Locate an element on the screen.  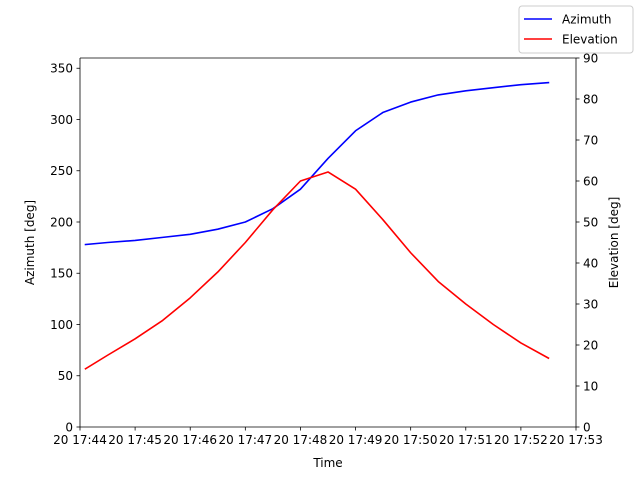
y-right-tick-label: 80 is located at coordinates (590, 99).